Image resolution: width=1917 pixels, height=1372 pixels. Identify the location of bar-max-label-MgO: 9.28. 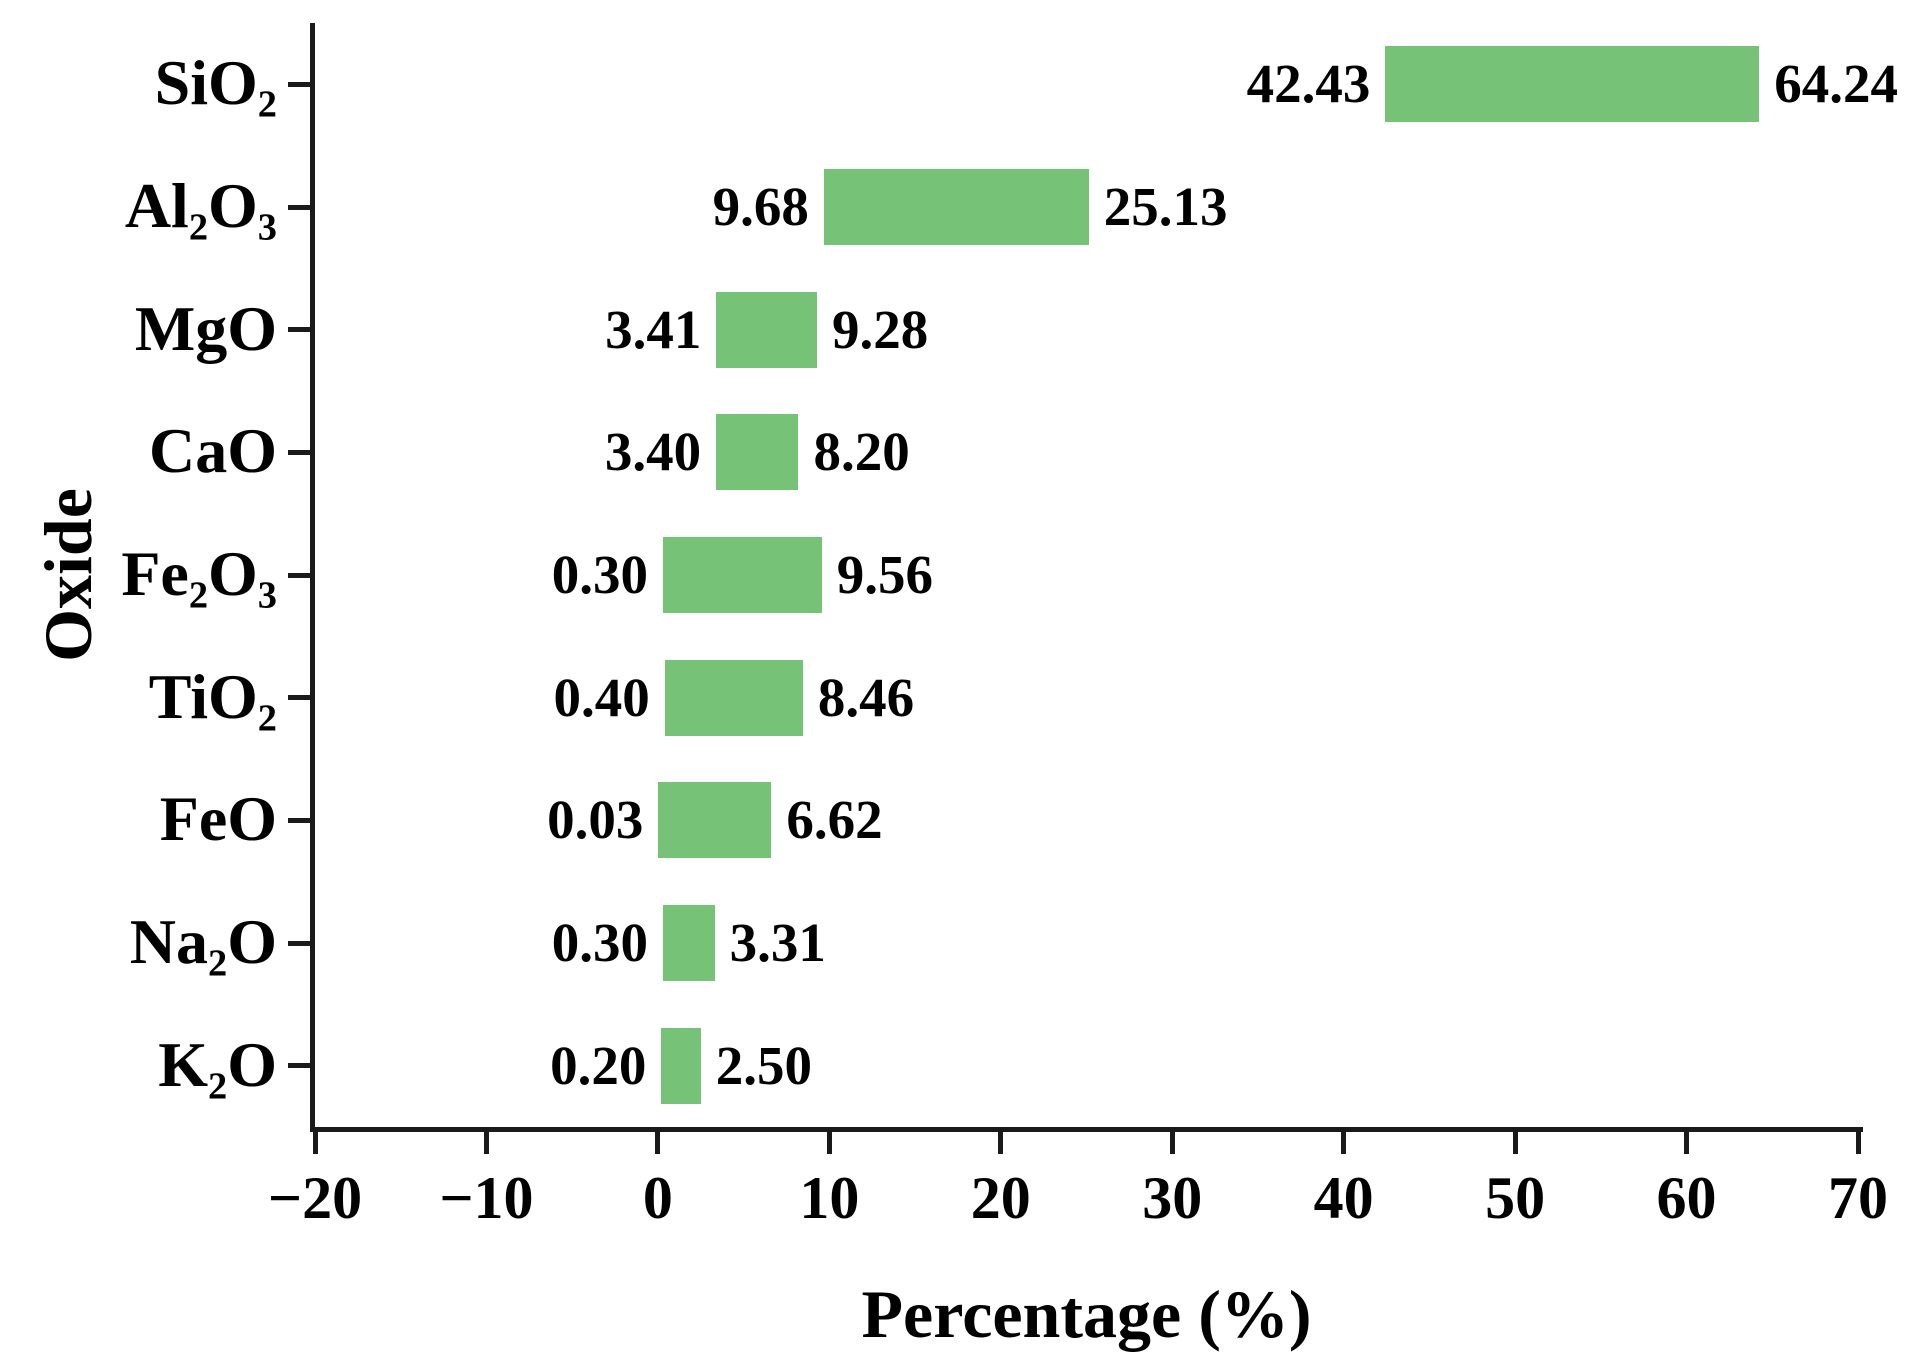
(880, 329).